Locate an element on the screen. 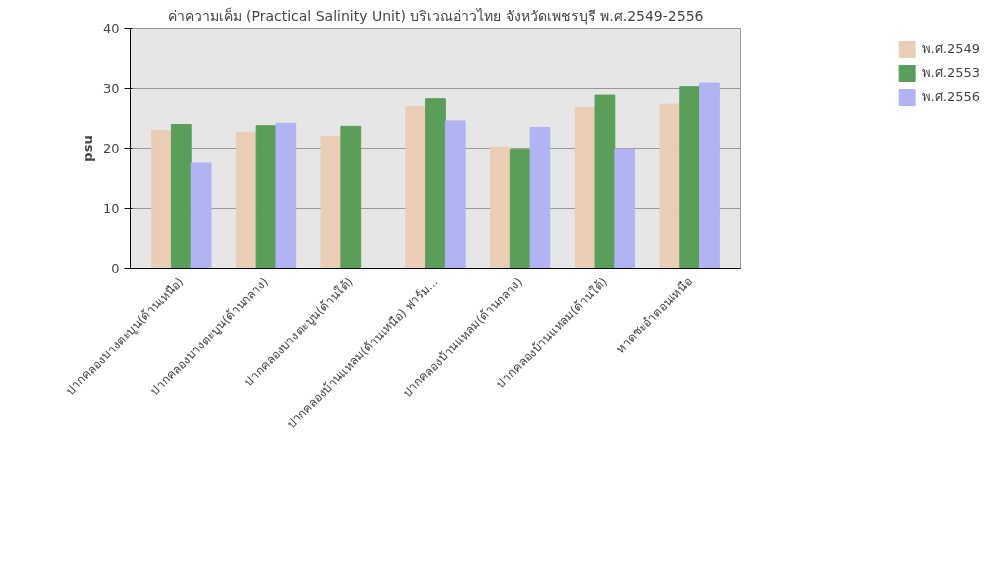  legend-label: พ.ศ.2553 is located at coordinates (950, 73).